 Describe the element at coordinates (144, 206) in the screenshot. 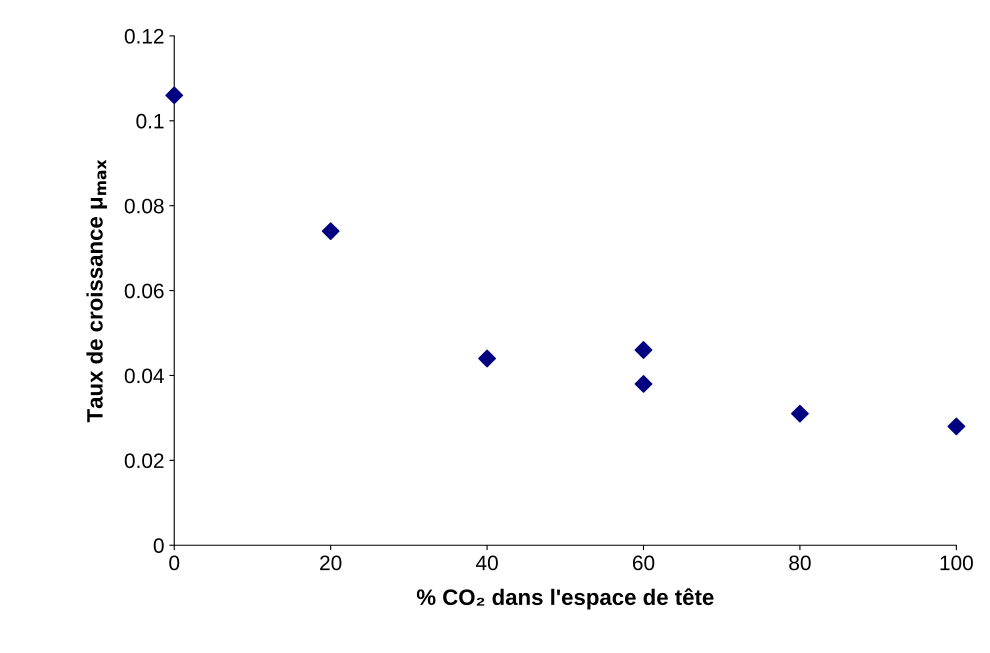

I see `y-tick-label: 0.08` at that location.